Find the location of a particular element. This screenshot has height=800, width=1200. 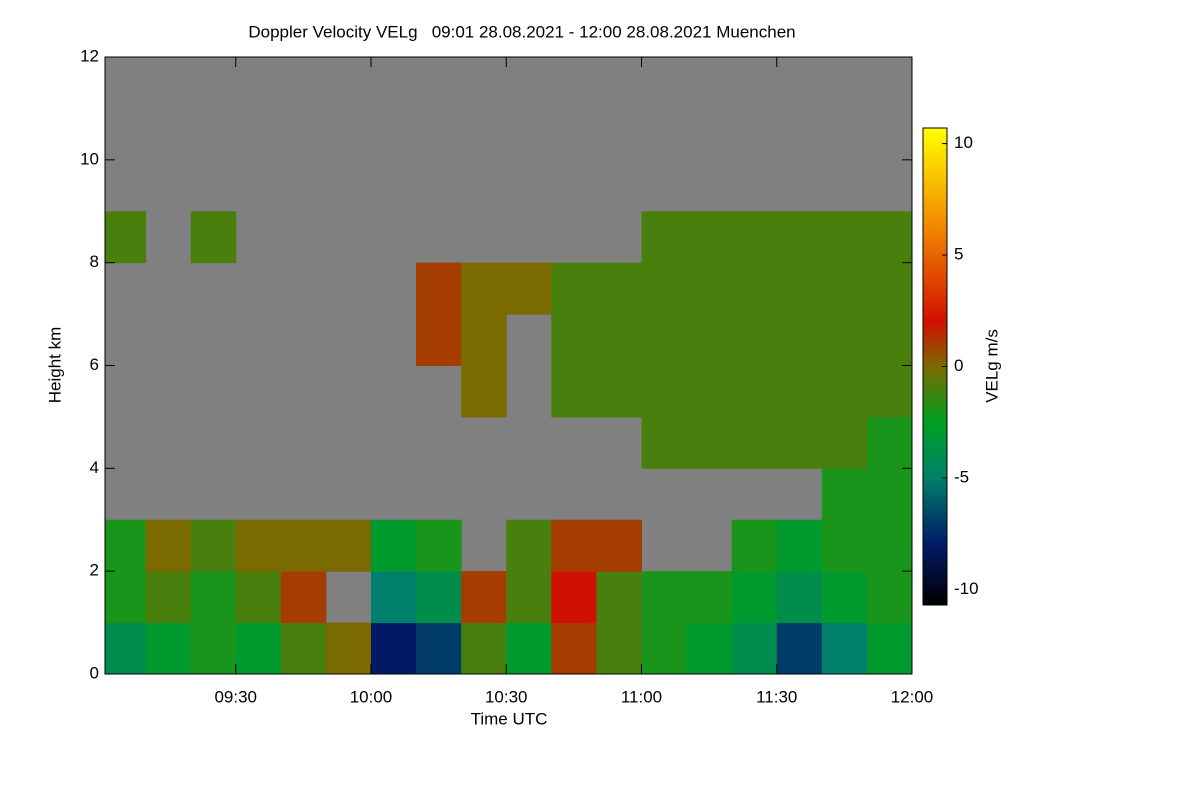

y-tick-label: 12 is located at coordinates (89, 55).